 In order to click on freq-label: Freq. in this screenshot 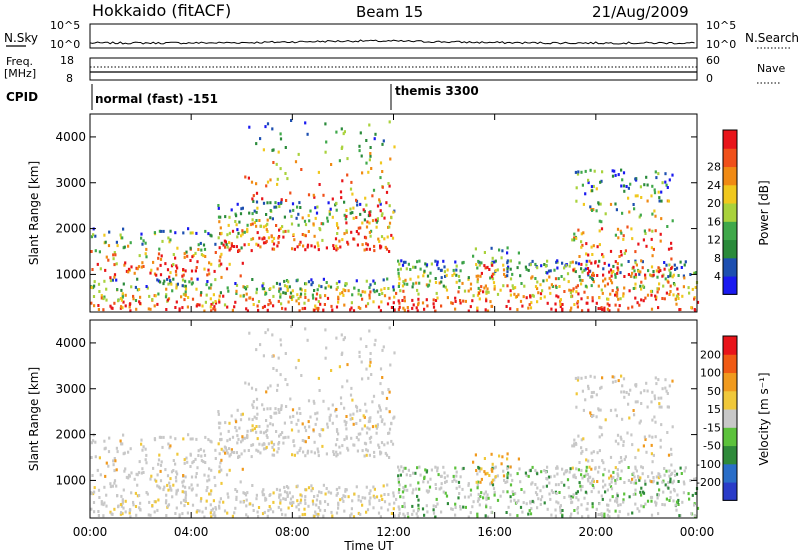, I will do `click(19, 61)`.